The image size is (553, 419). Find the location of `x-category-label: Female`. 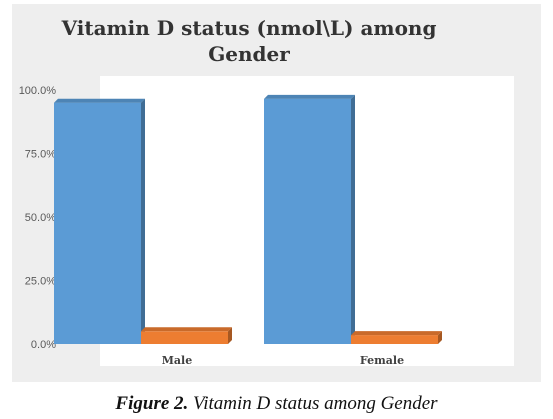

x-category-label: Female is located at coordinates (382, 360).